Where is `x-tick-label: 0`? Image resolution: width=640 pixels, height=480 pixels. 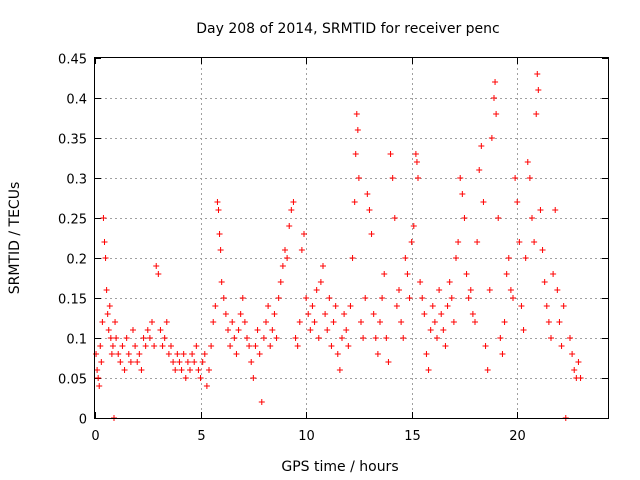 x-tick-label: 0 is located at coordinates (95, 436).